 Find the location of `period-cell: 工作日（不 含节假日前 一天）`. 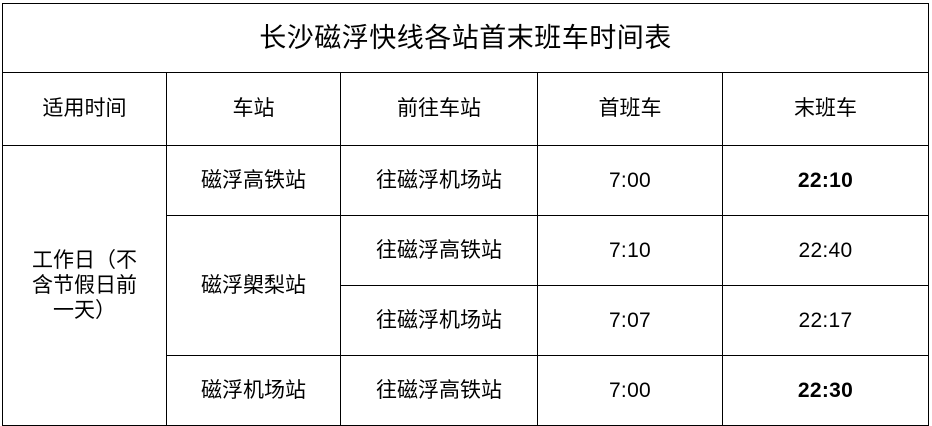

period-cell: 工作日（不 含节假日前 一天） is located at coordinates (84, 285).